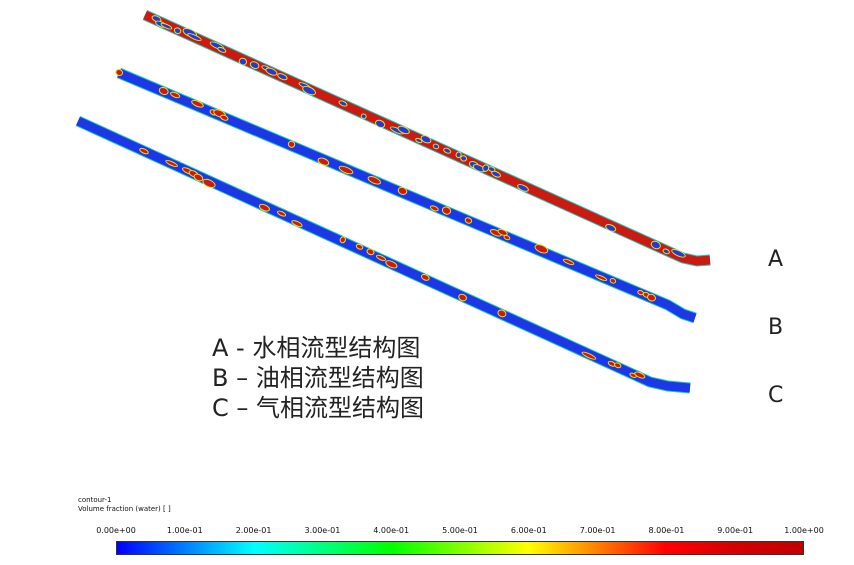 This screenshot has height=565, width=854. I want to click on legend-variable-name: Volume fraction (water) [ ], so click(124, 509).